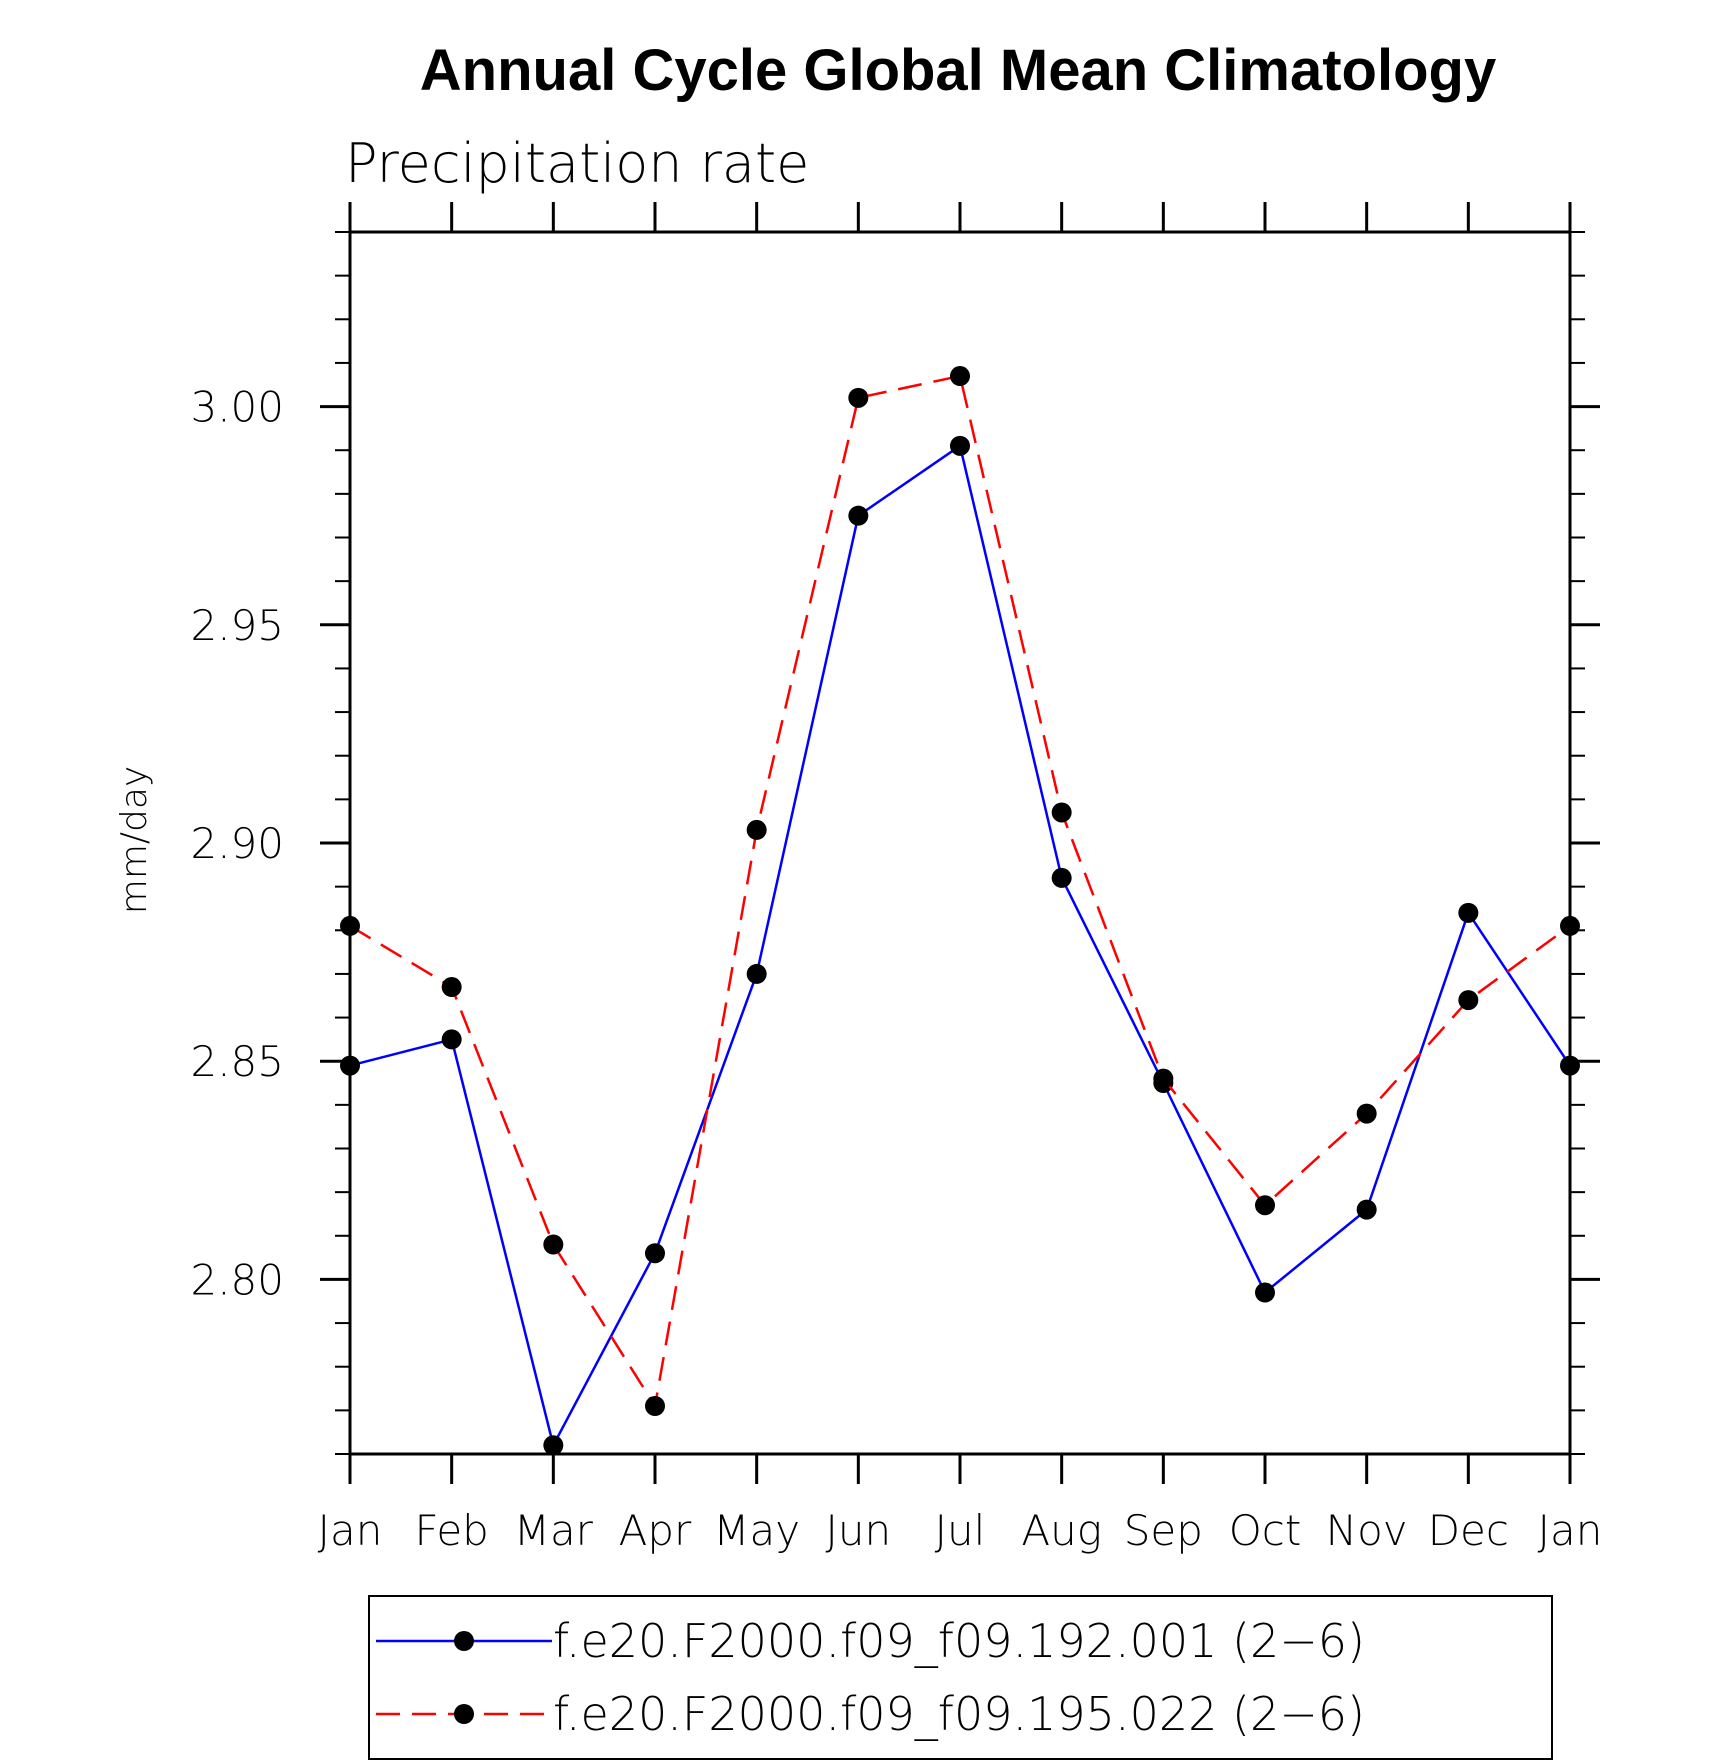 The height and width of the screenshot is (1762, 1710). Describe the element at coordinates (350, 1530) in the screenshot. I see `x-tick-label-0: Jan` at that location.